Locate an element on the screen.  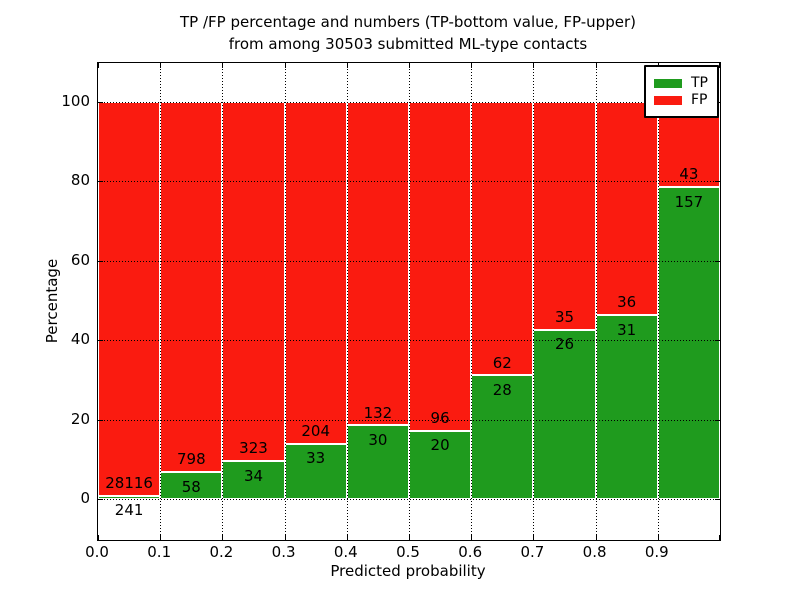
x-tick-label: 0.3 is located at coordinates (283, 552).